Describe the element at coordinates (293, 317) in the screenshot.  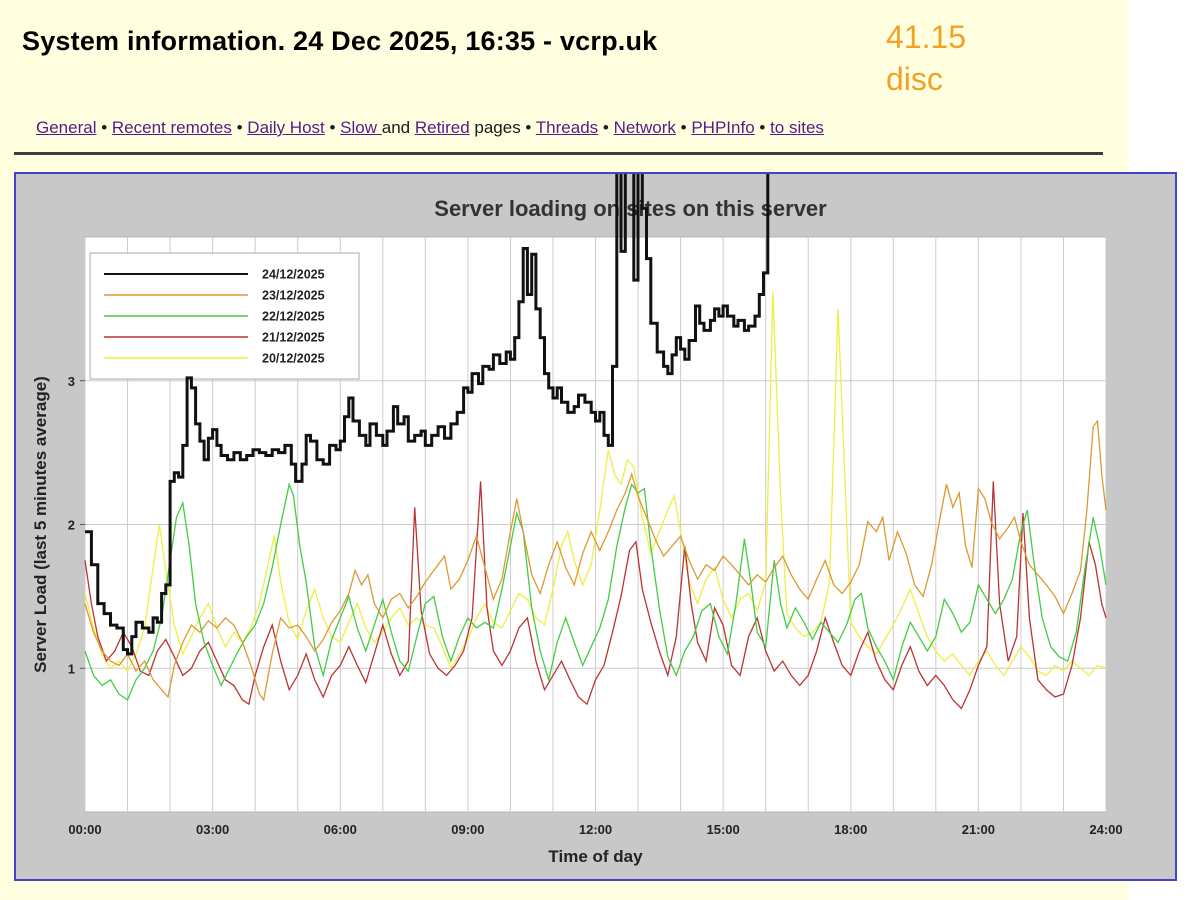
I see `legend-label: 22/12/2025` at that location.